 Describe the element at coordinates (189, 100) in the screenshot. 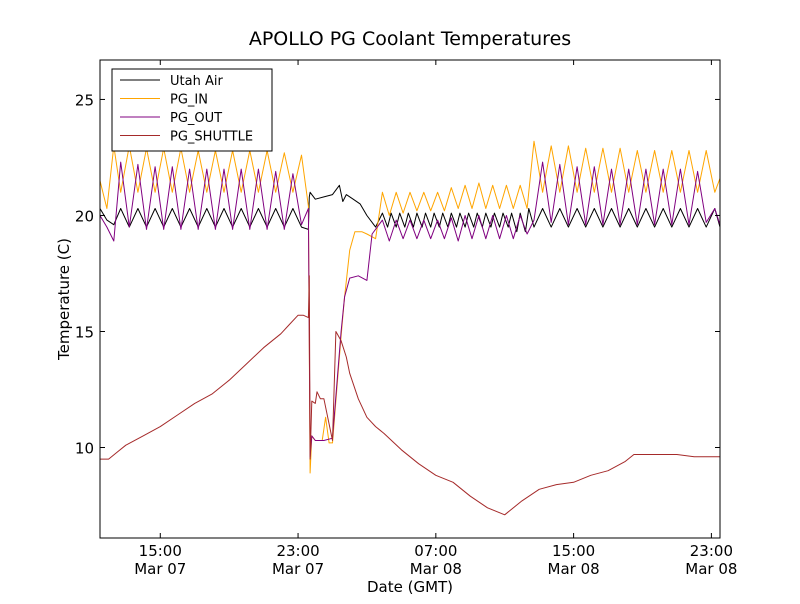

I see `legend-entry-label: PG_IN` at that location.